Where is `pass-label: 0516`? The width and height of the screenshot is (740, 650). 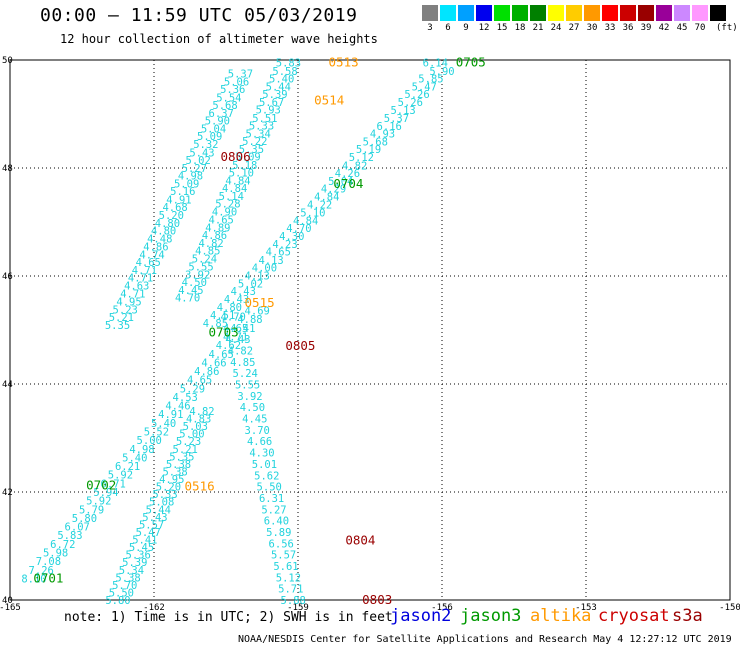 pass-label: 0516 is located at coordinates (200, 486).